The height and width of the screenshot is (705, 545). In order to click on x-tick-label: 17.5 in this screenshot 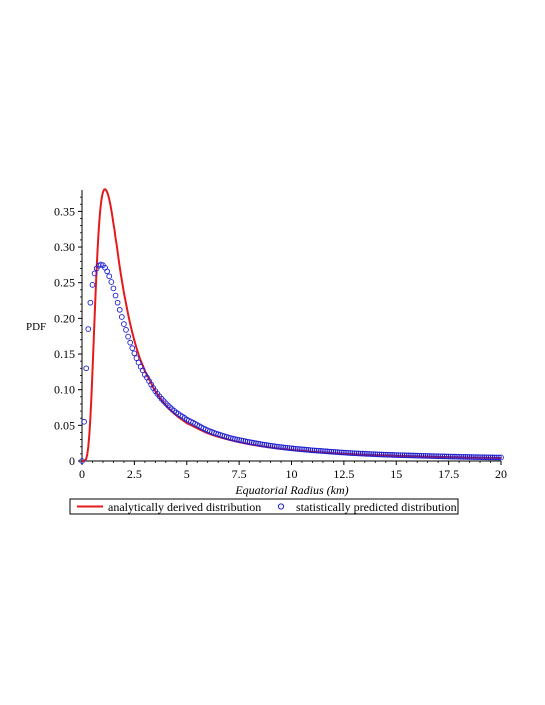, I will do `click(448, 474)`.